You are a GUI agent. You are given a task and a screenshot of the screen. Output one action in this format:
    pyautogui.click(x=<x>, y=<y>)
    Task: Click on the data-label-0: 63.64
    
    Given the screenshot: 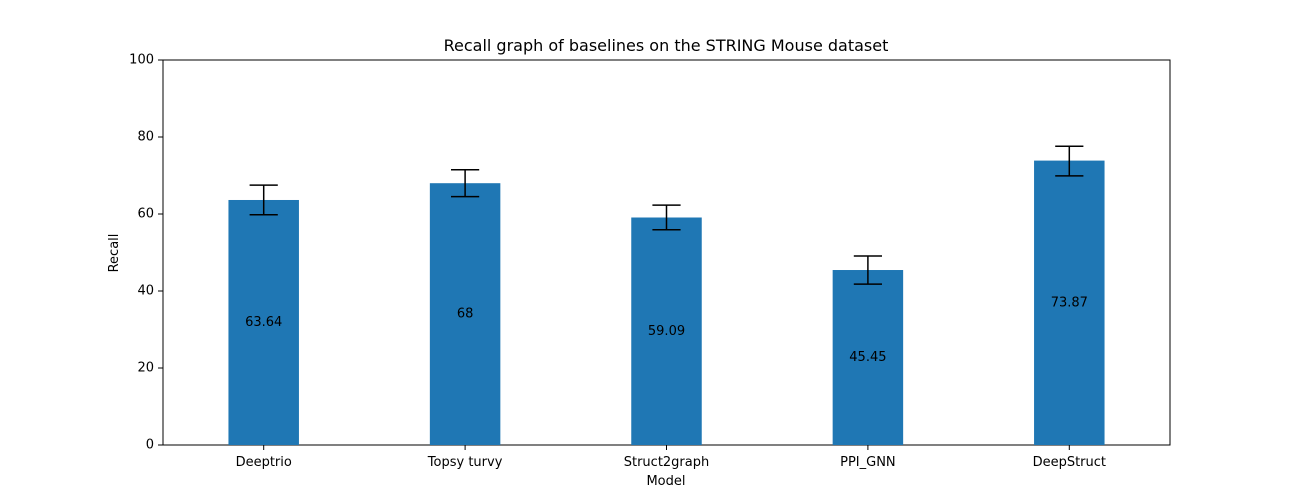 What is the action you would take?
    pyautogui.click(x=263, y=322)
    